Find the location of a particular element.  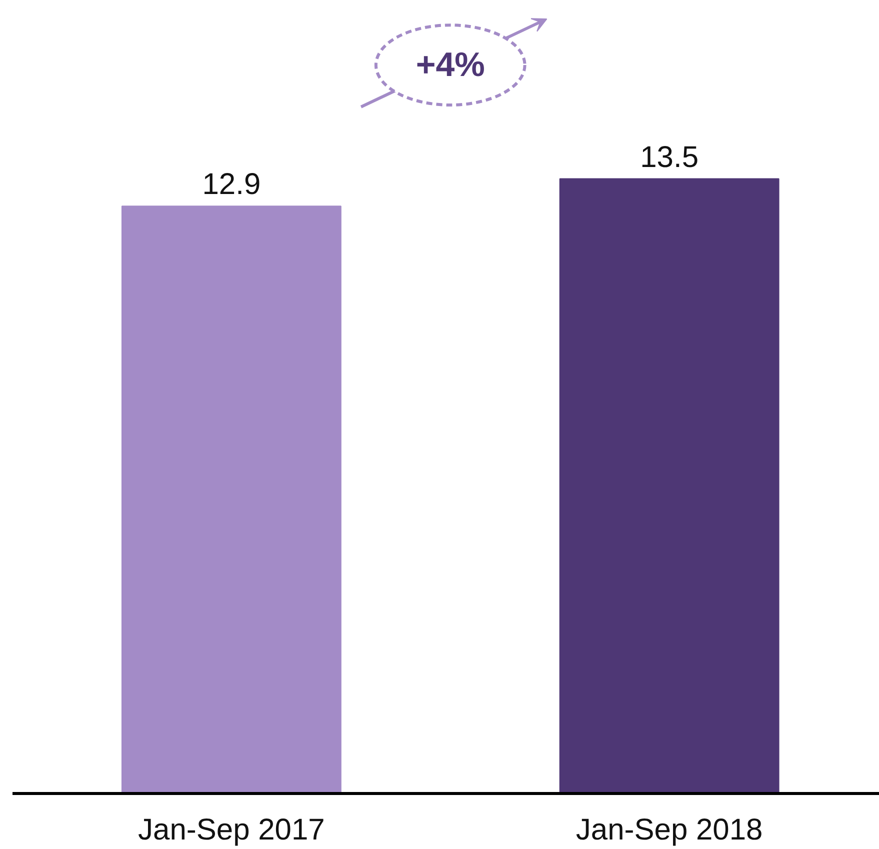

x-tick-label: Jan-Sep 2017 is located at coordinates (231, 830).